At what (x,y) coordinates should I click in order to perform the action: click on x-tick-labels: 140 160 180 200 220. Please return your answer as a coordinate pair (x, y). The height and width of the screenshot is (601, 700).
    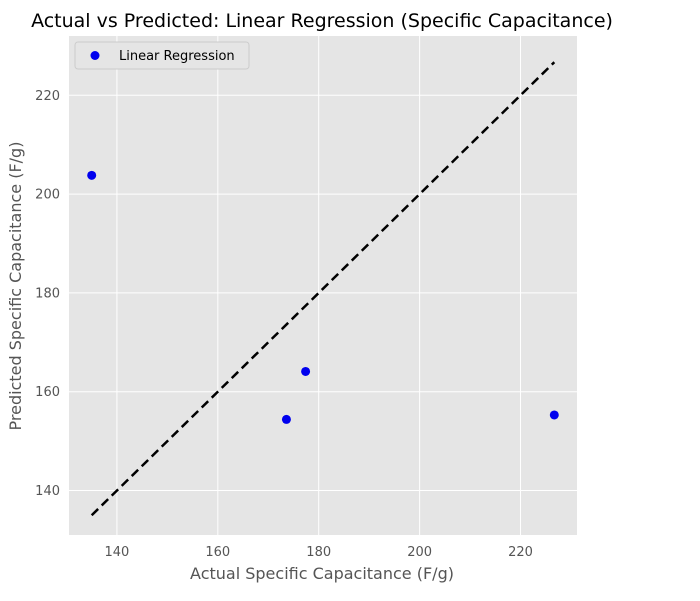
    Looking at the image, I should click on (319, 552).